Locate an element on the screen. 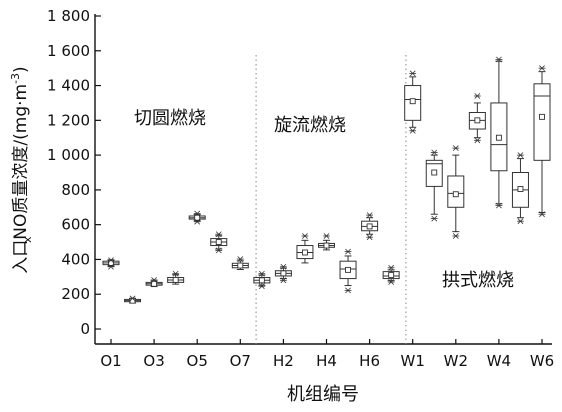  y-axis-title-subscript: x is located at coordinates (27, 239).